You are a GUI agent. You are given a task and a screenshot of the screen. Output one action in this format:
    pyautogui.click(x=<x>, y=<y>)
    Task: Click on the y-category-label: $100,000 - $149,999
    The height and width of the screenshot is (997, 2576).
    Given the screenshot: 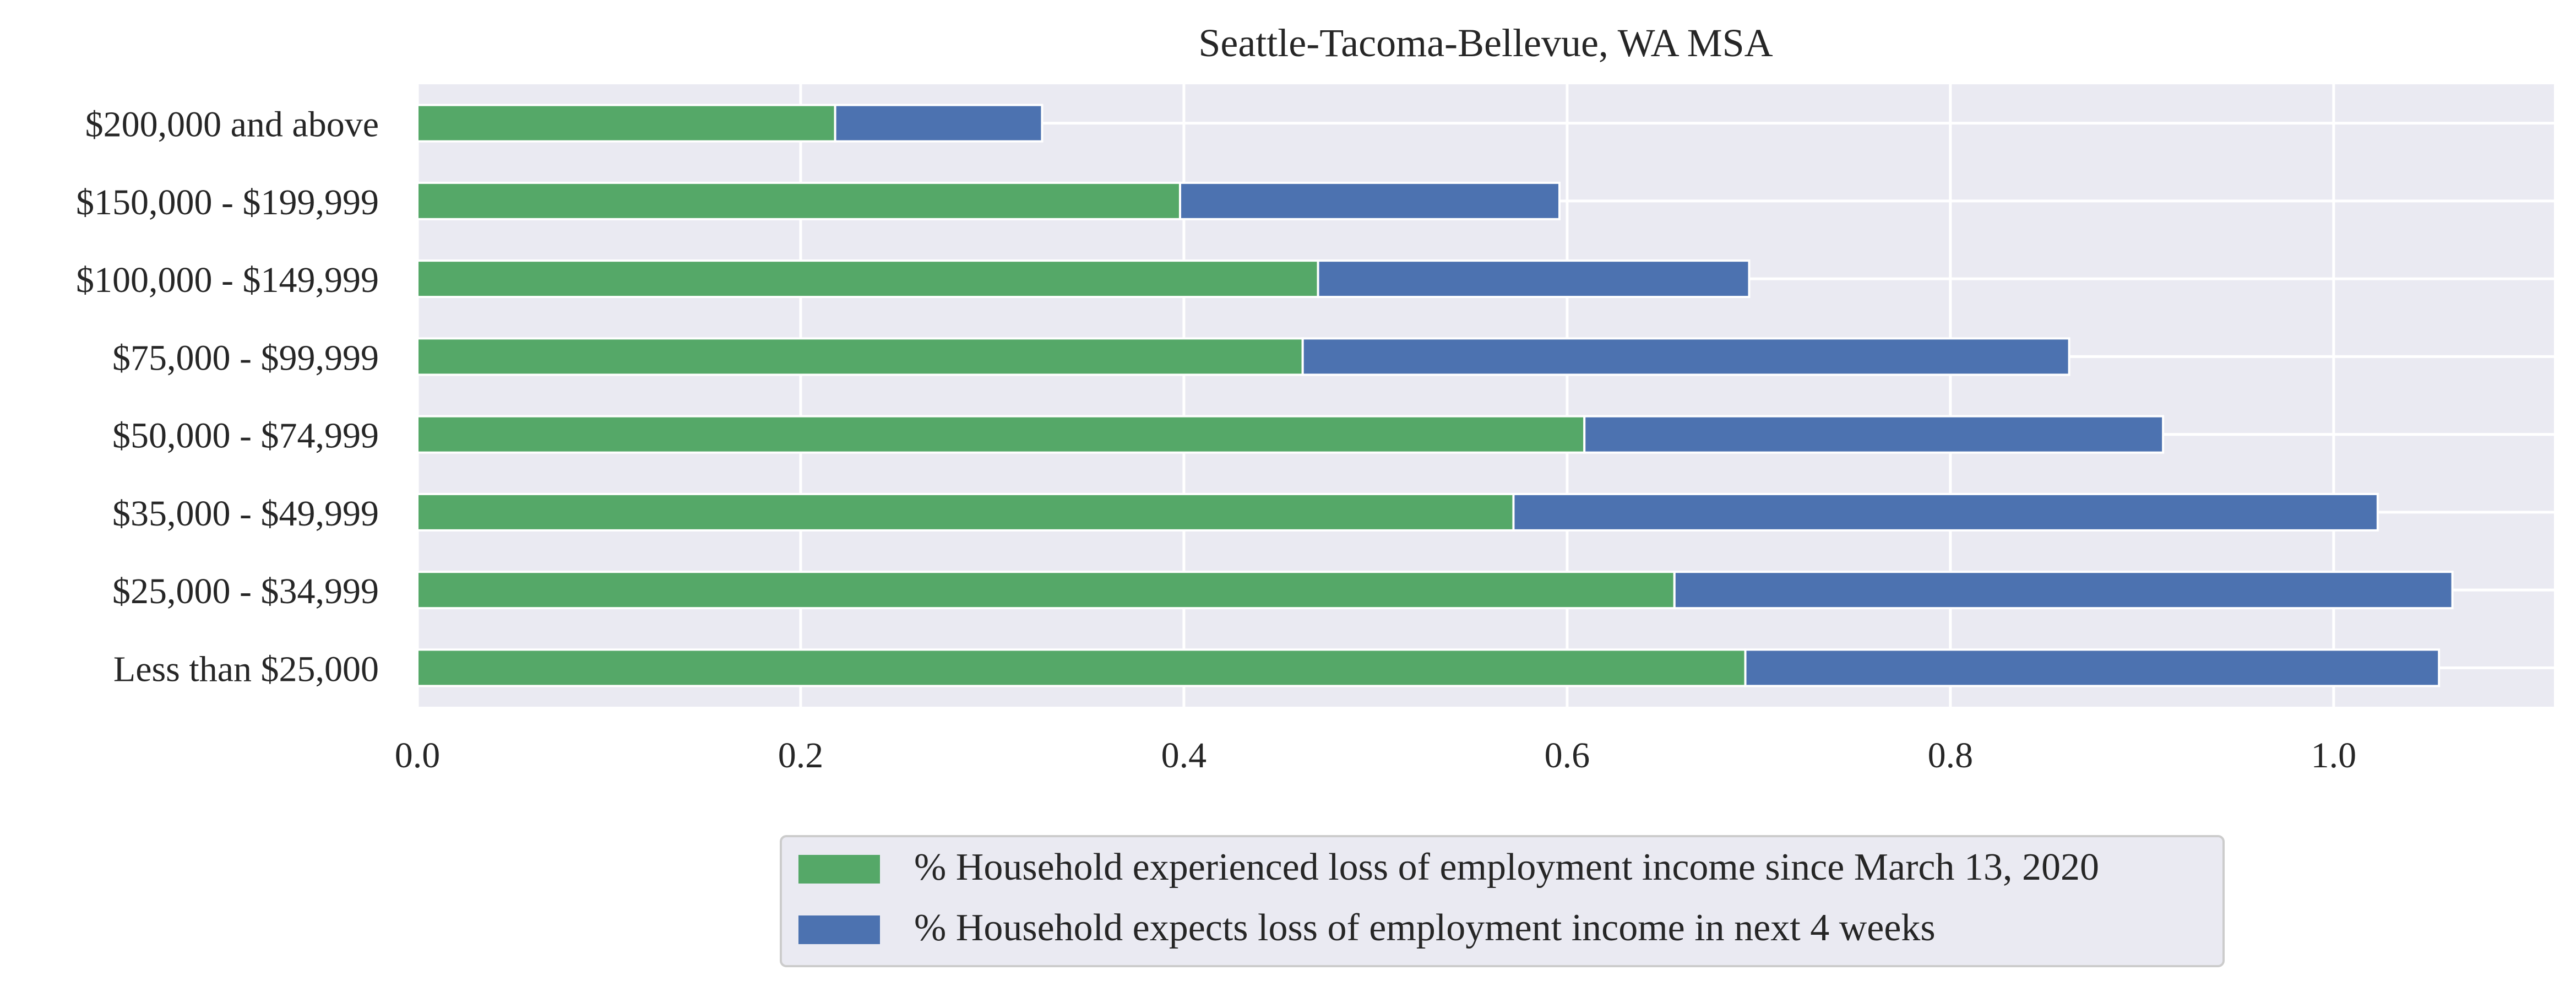 What is the action you would take?
    pyautogui.click(x=228, y=280)
    